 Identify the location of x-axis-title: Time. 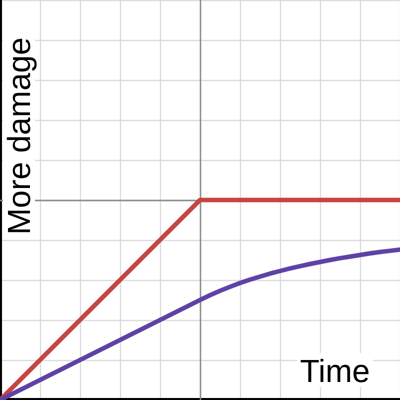
(335, 371).